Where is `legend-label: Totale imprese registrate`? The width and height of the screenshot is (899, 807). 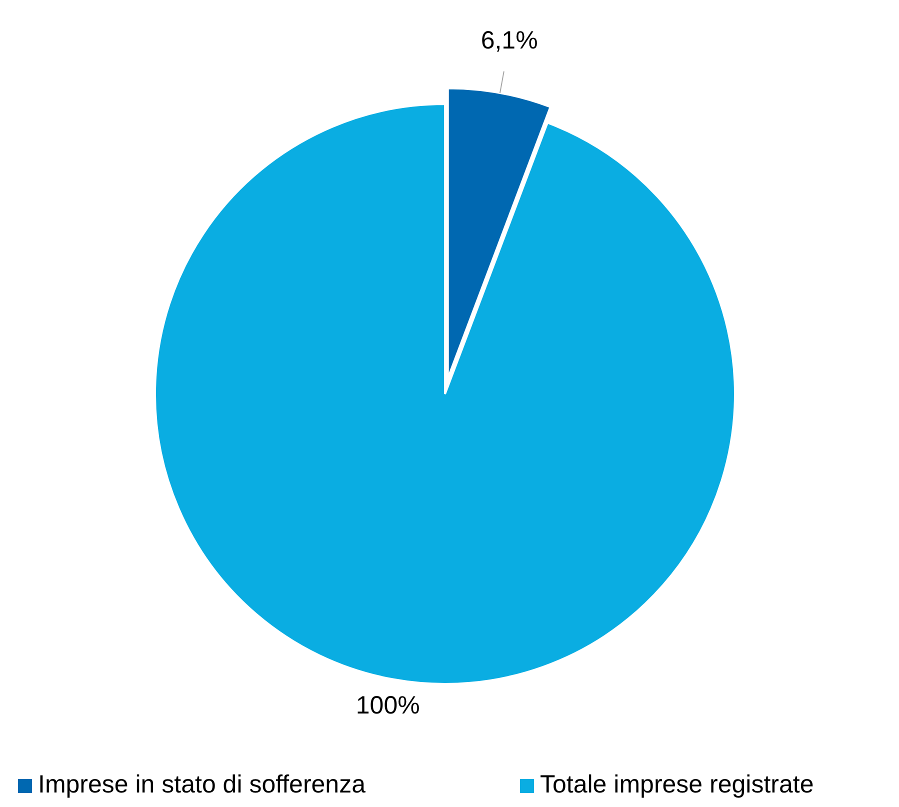
legend-label: Totale imprese registrate is located at coordinates (677, 784).